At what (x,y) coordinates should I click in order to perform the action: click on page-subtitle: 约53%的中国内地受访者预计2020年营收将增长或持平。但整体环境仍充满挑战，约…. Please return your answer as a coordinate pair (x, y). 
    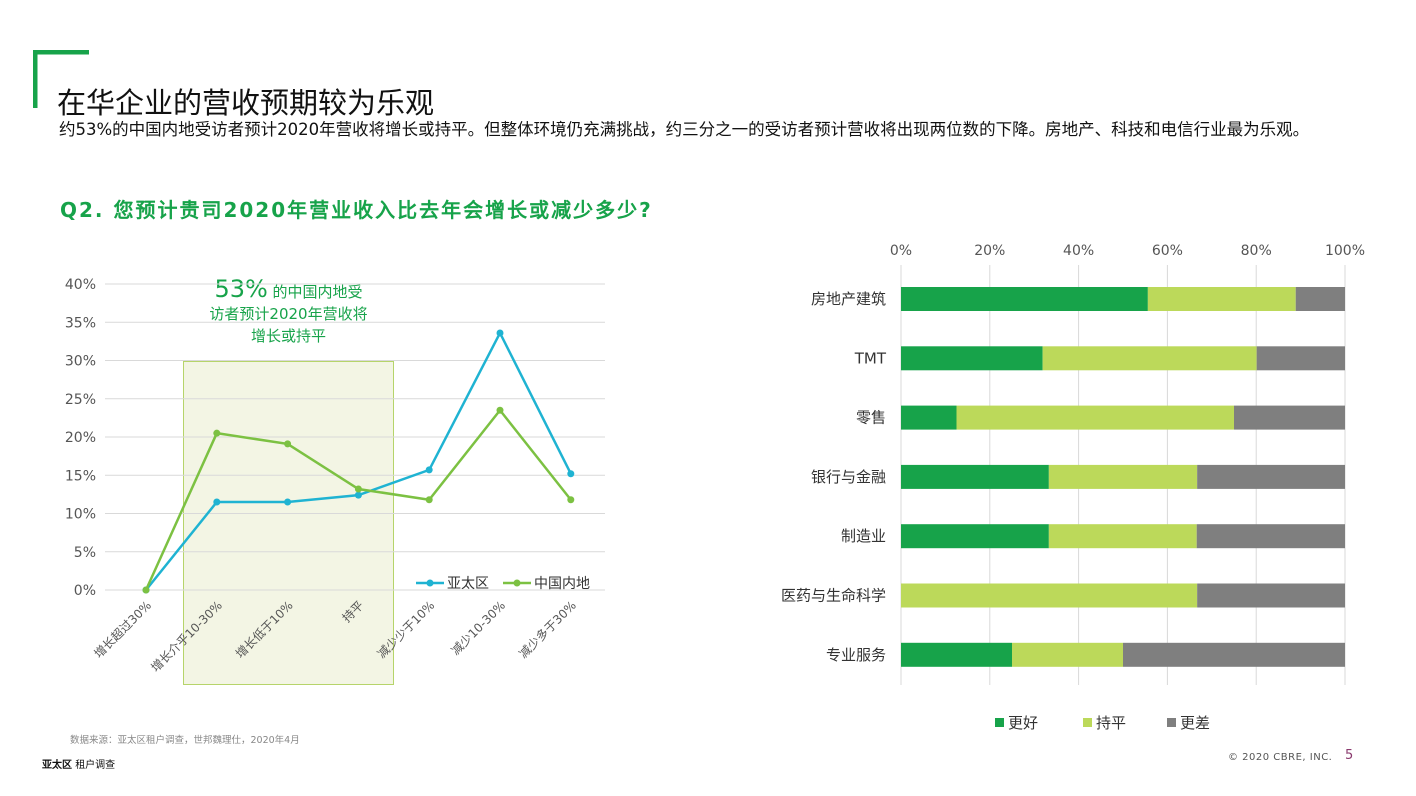
    Looking at the image, I should click on (684, 129).